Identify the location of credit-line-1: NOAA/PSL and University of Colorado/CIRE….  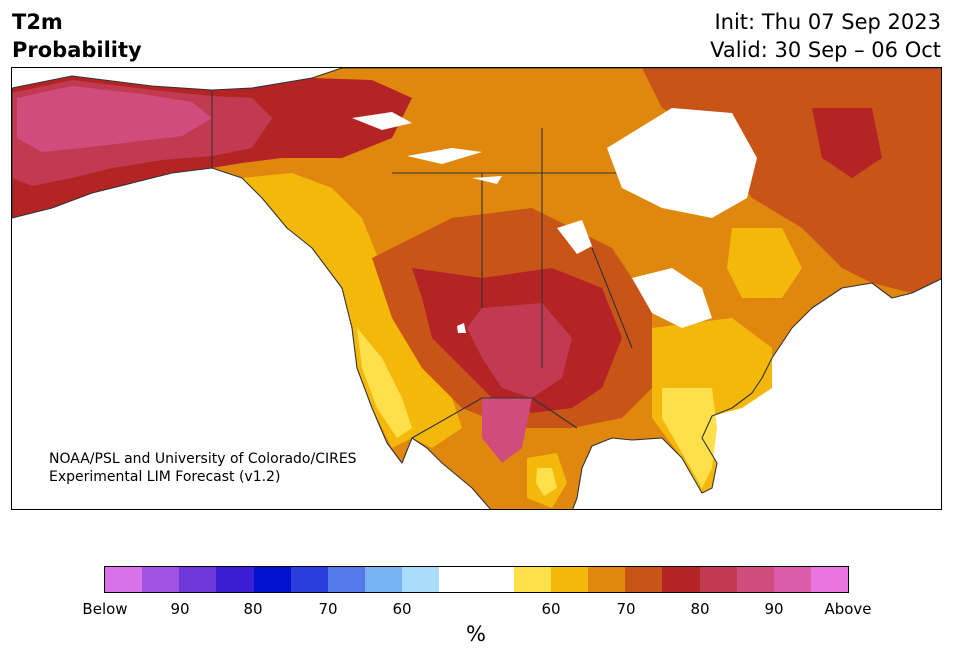
(203, 459).